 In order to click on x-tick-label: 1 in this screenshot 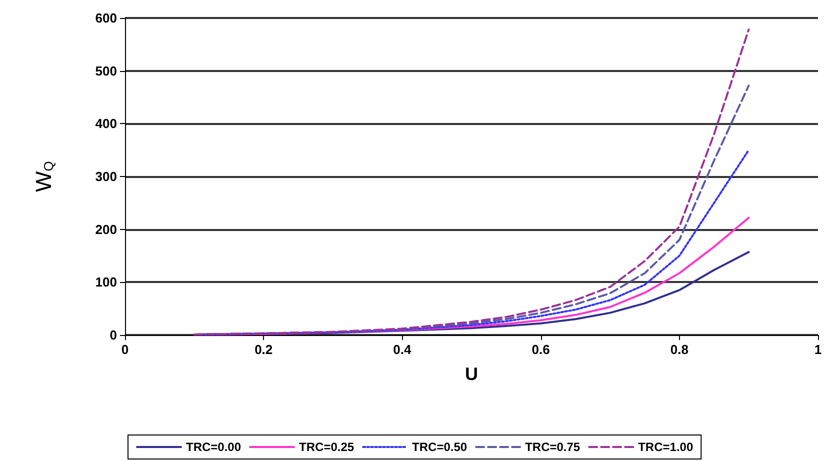, I will do `click(818, 349)`.